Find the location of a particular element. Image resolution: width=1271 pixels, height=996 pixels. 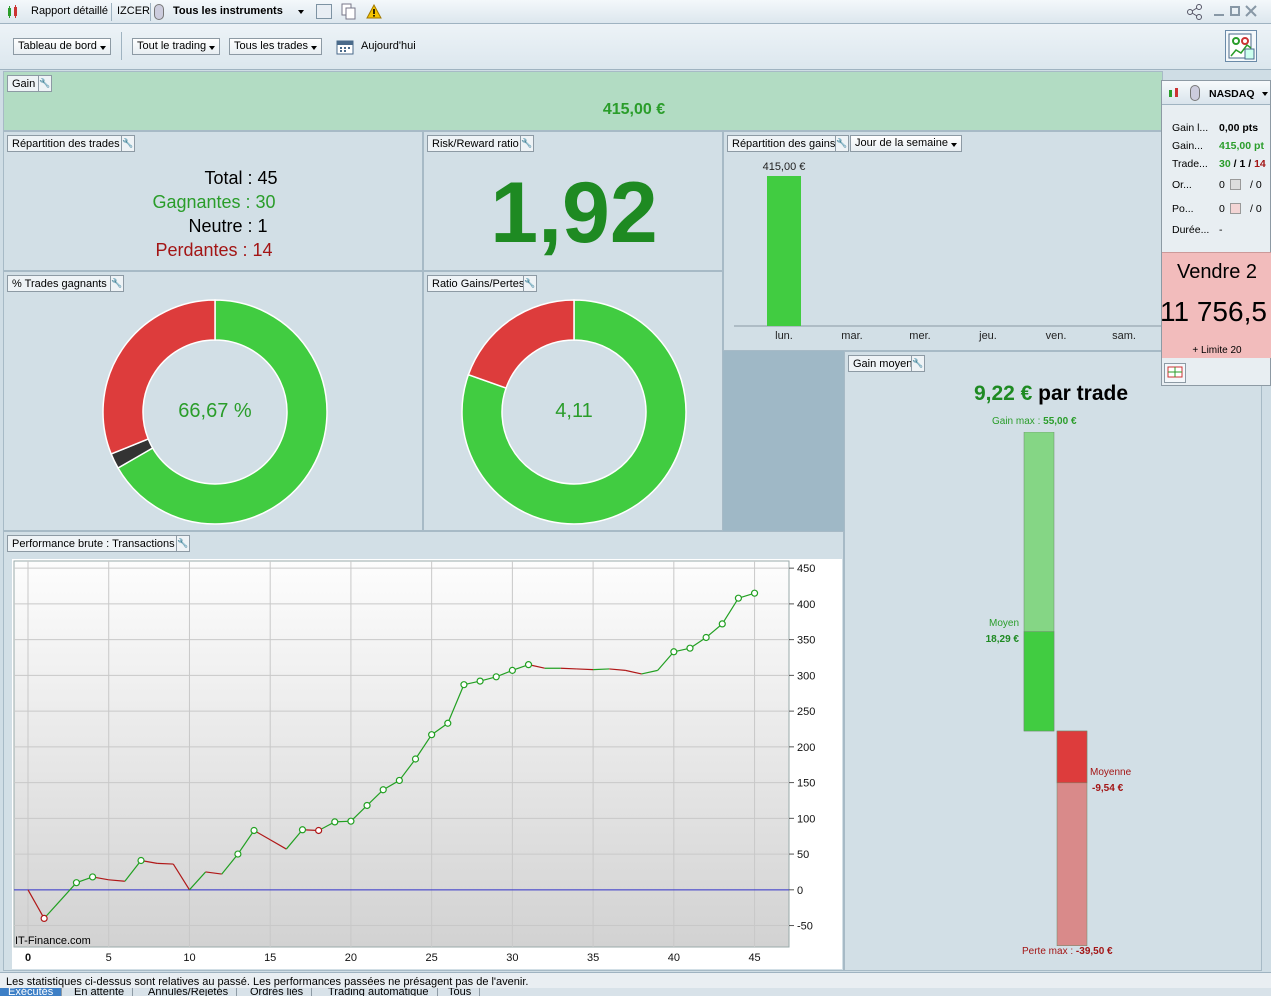

sell-button: Vendre 2 11 756,5 + Limite 20 is located at coordinates (1215, 305).